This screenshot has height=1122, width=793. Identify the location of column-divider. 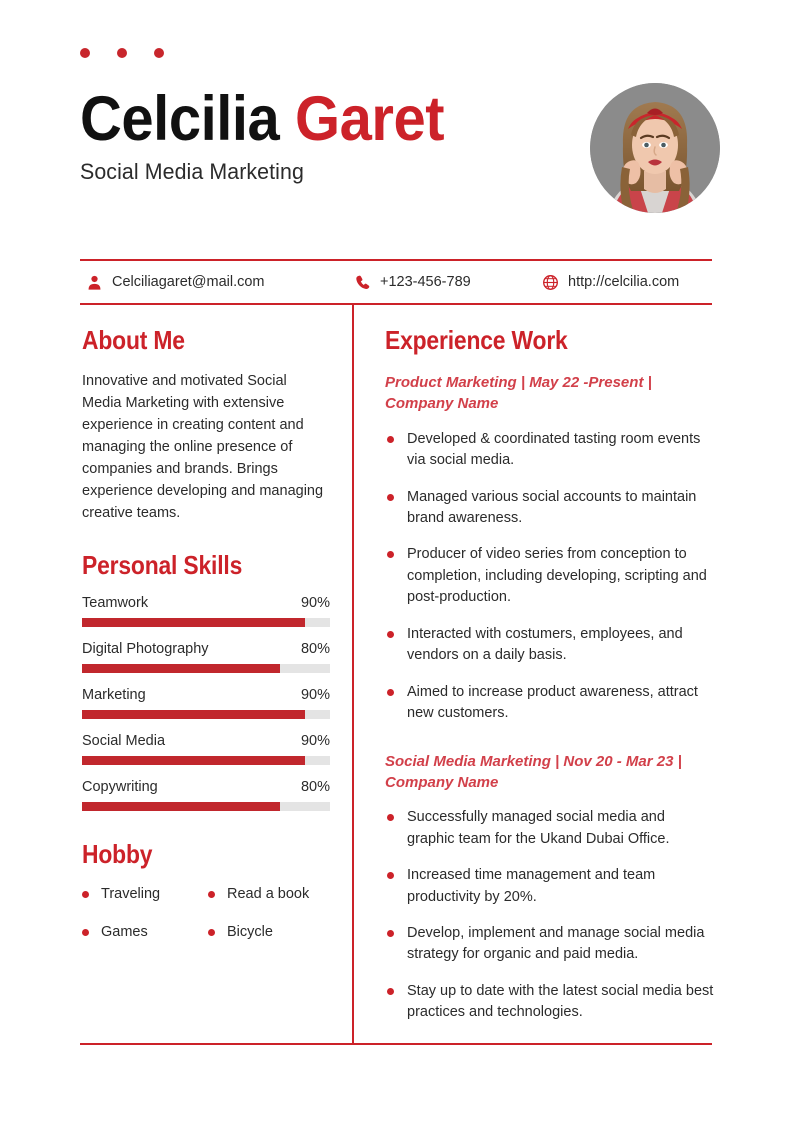
(353, 674).